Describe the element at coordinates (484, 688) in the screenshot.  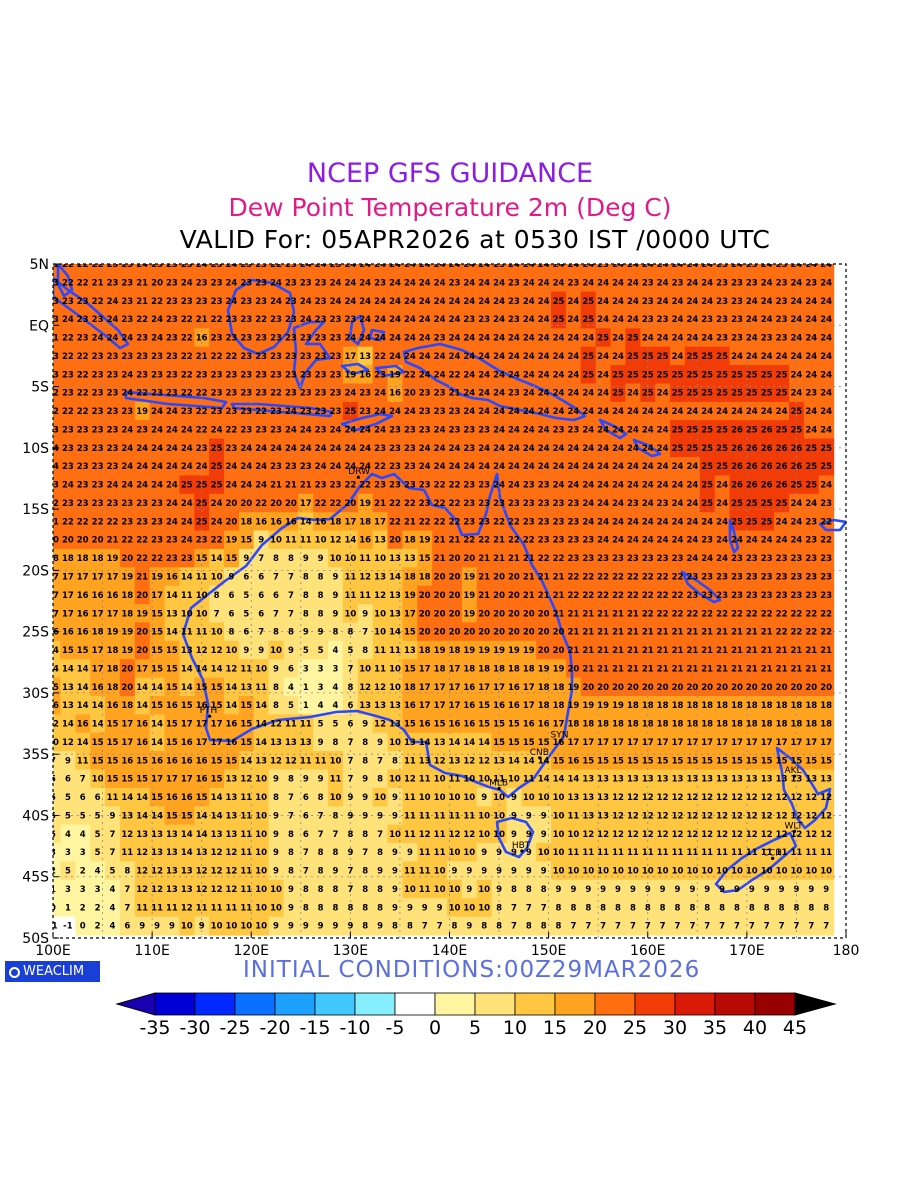
I see `grid-value: 17` at that location.